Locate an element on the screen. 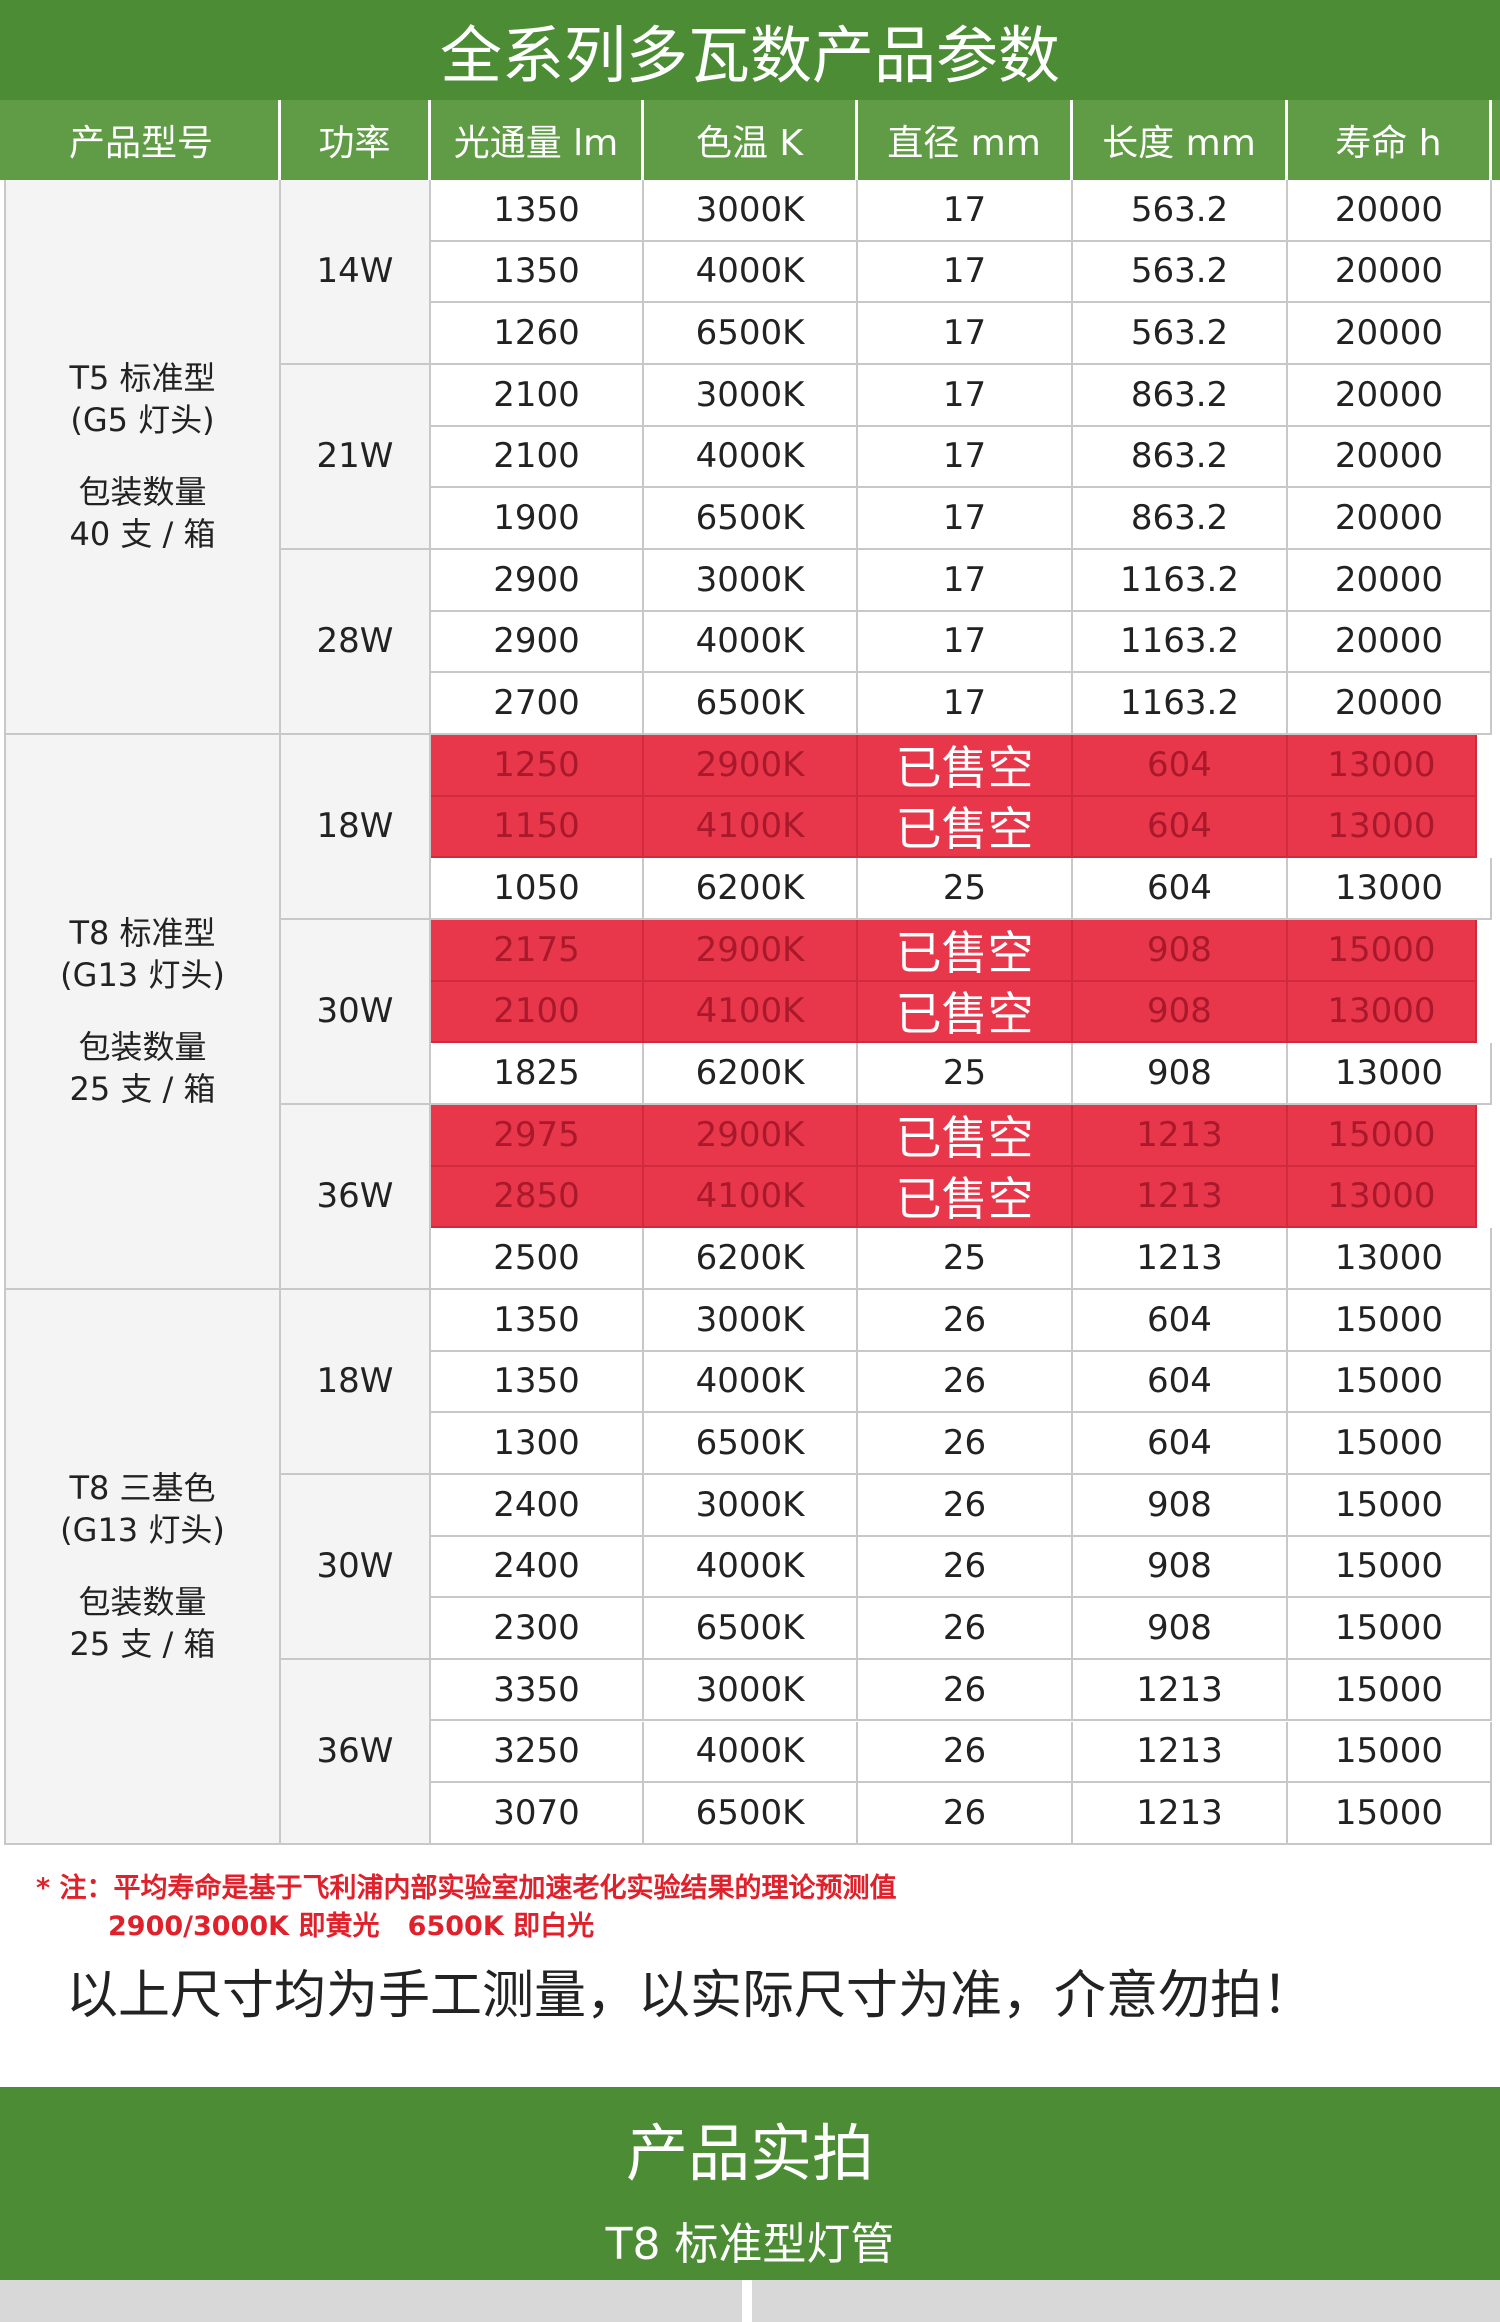 The width and height of the screenshot is (1500, 2322). title: 全系列多瓦数产品参数 is located at coordinates (750, 50).